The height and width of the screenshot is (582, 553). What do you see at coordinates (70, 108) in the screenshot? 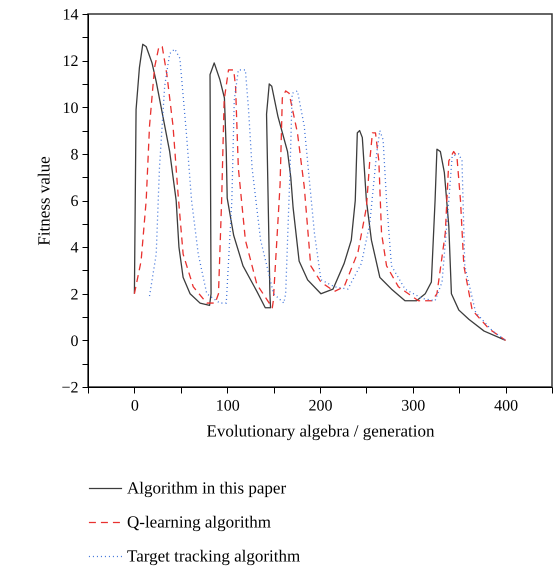
I see `y-tick-label: 10` at bounding box center [70, 108].